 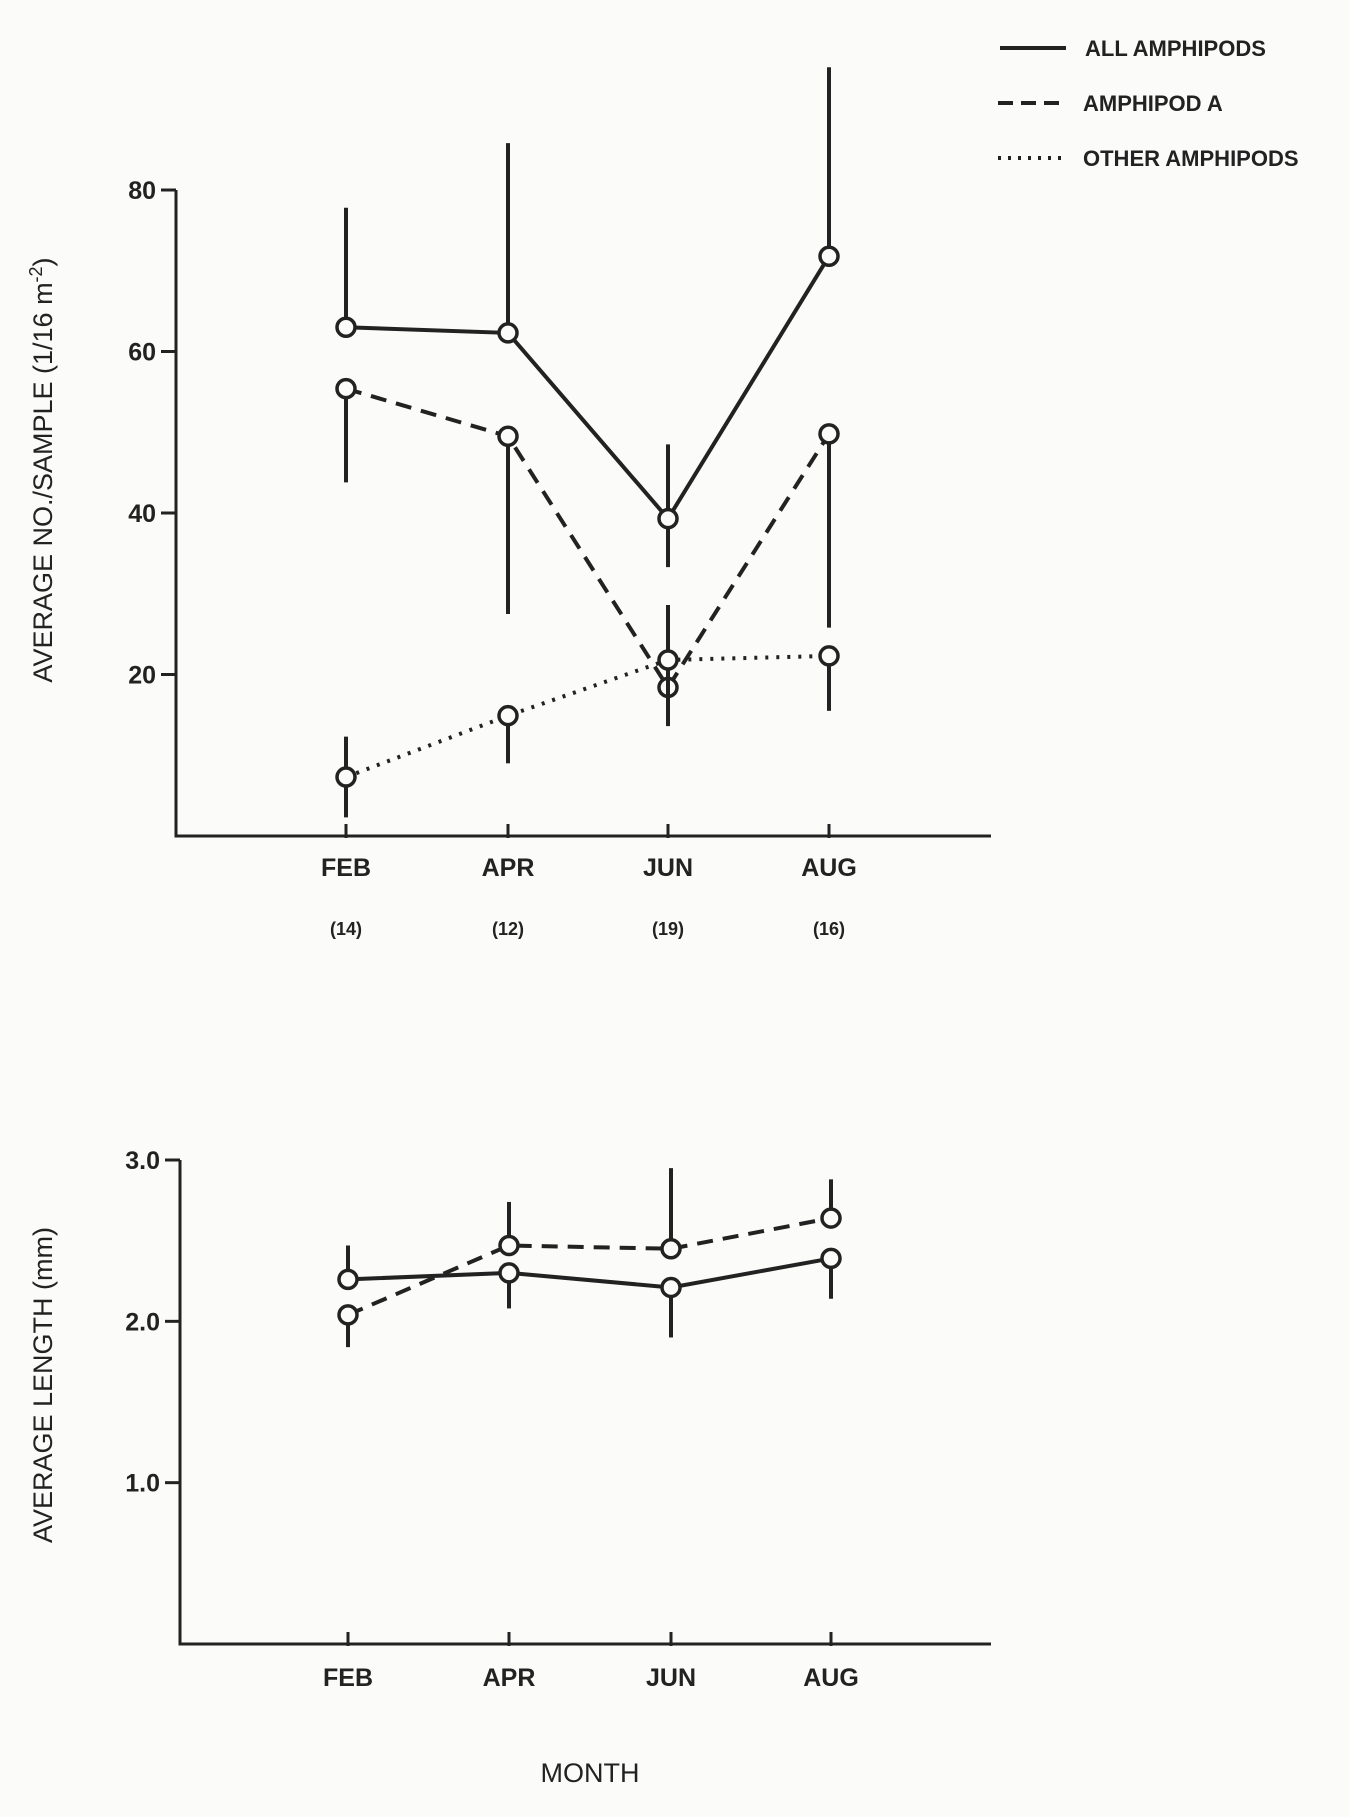 I want to click on abundance-y-axis-title: AVERAGE NO./SAMPLE (1/16 m-2), so click(x=42, y=469).